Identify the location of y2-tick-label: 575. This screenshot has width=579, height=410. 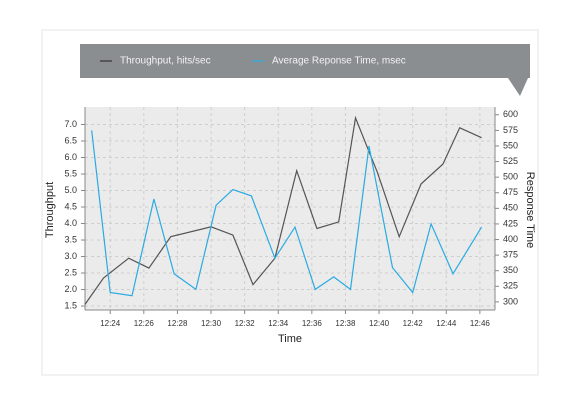
(510, 130).